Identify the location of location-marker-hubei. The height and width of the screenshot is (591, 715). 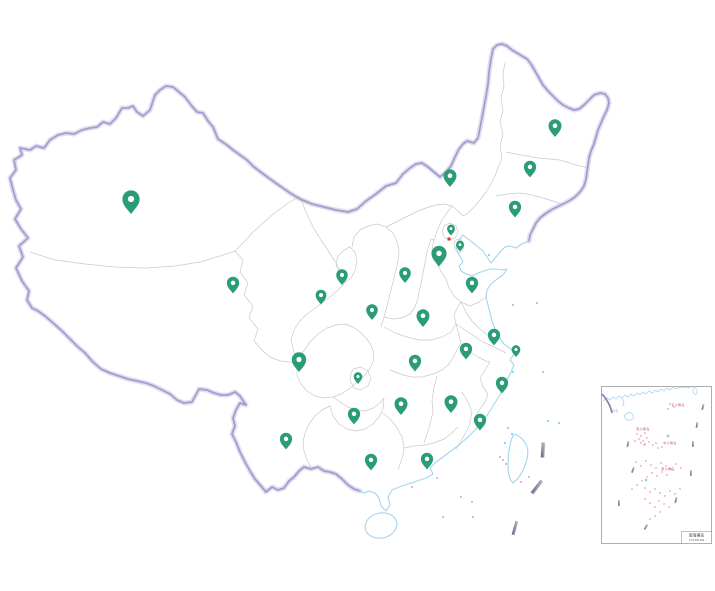
(415, 363).